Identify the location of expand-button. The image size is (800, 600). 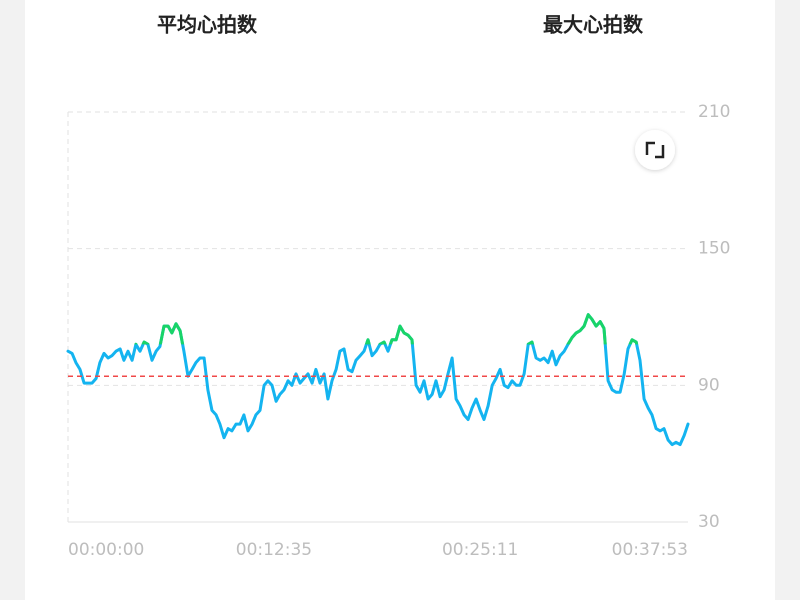
(655, 150).